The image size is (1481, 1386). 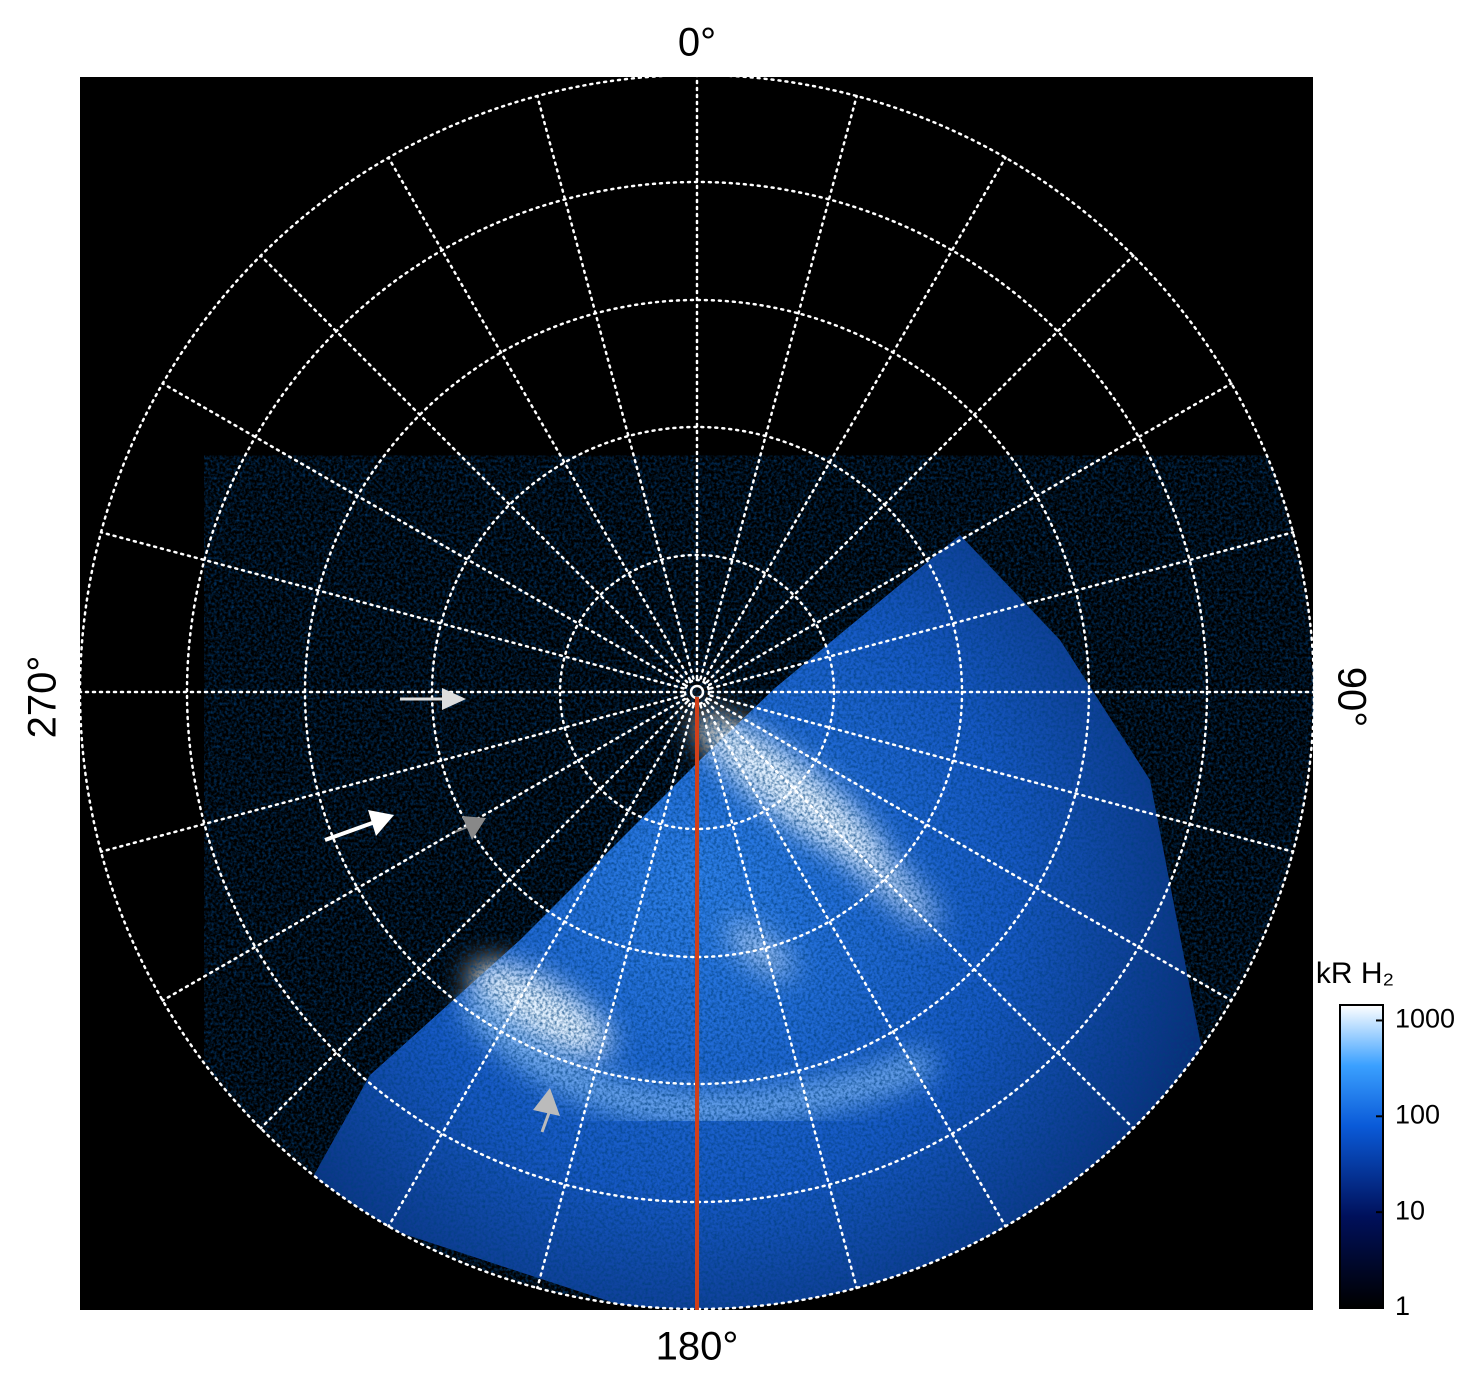 I want to click on theta-tick-label: 270°, so click(x=43, y=697).